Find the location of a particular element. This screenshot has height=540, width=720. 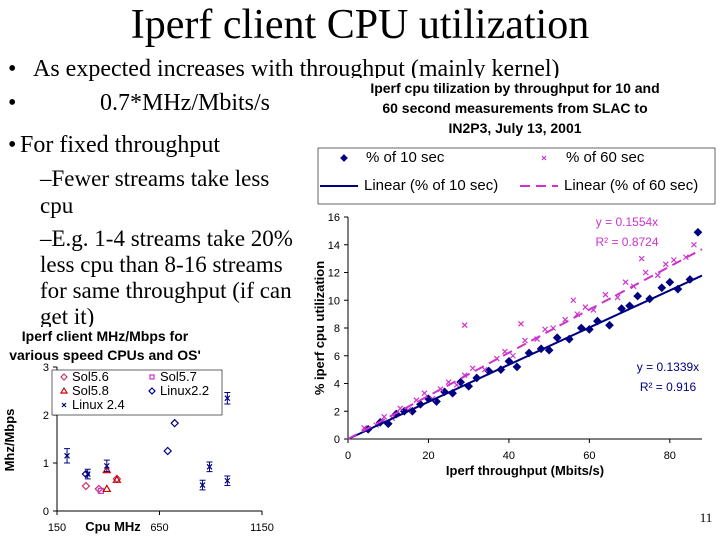

y-axis-label: Mhz/Mbps is located at coordinates (9, 440).